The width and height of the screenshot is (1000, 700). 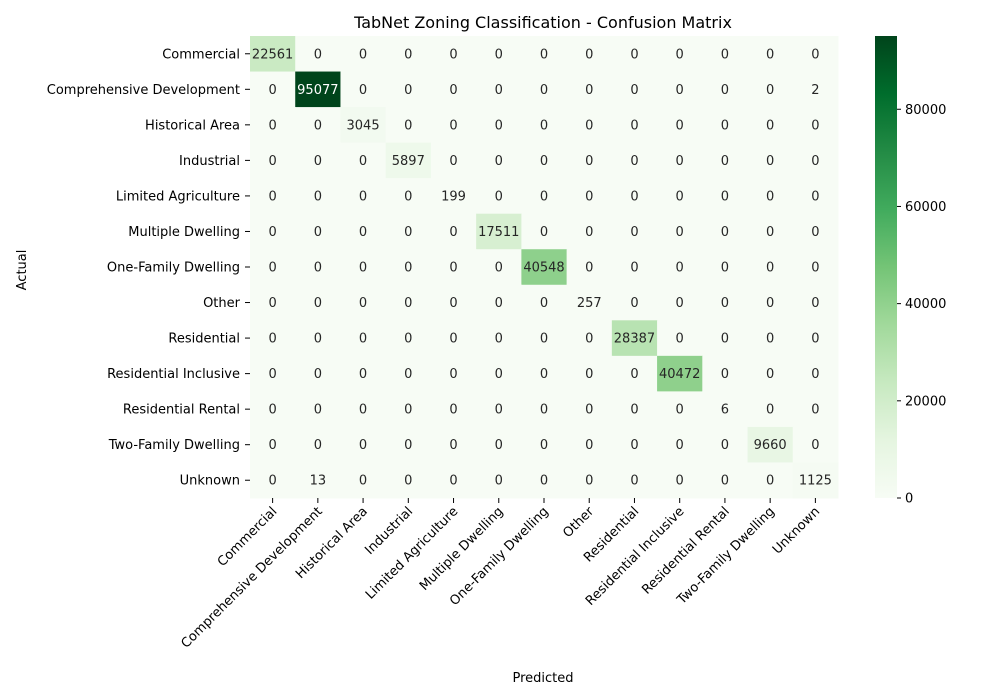 I want to click on cell-value: 40548, so click(x=543, y=268).